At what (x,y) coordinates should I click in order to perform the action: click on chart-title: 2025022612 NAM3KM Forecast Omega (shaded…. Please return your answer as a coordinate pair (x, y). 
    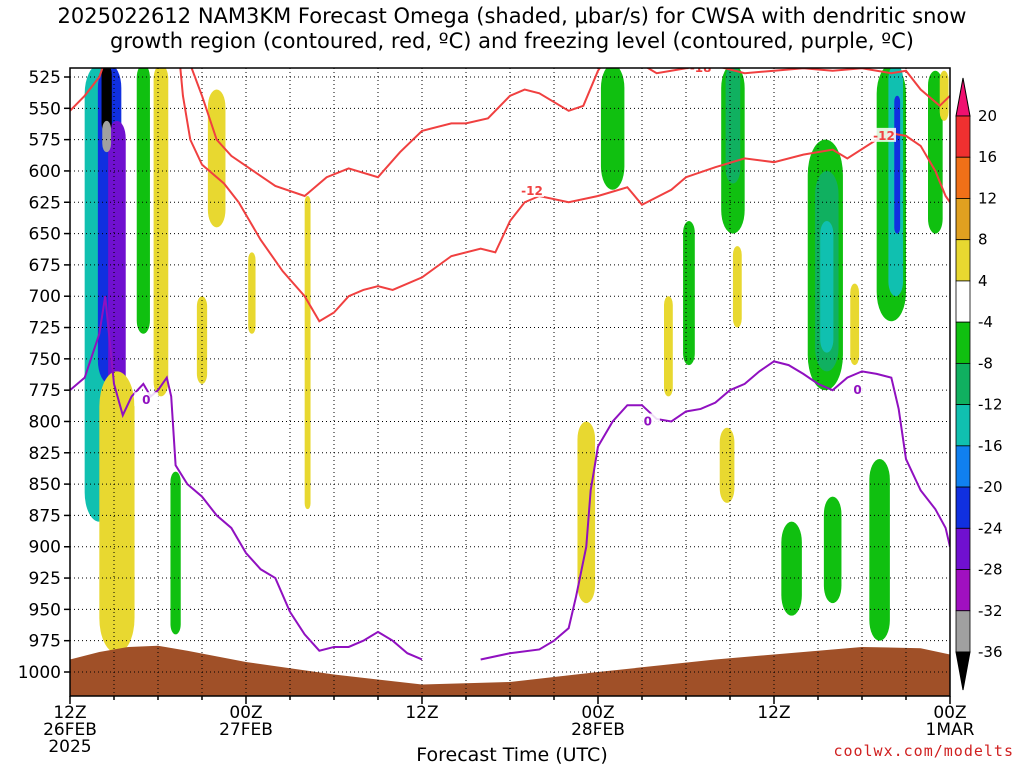
    Looking at the image, I should click on (512, 28).